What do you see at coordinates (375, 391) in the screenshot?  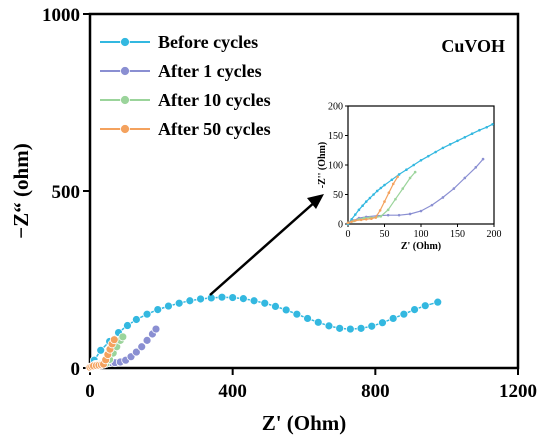 I see `x-tick-label: 800` at bounding box center [375, 391].